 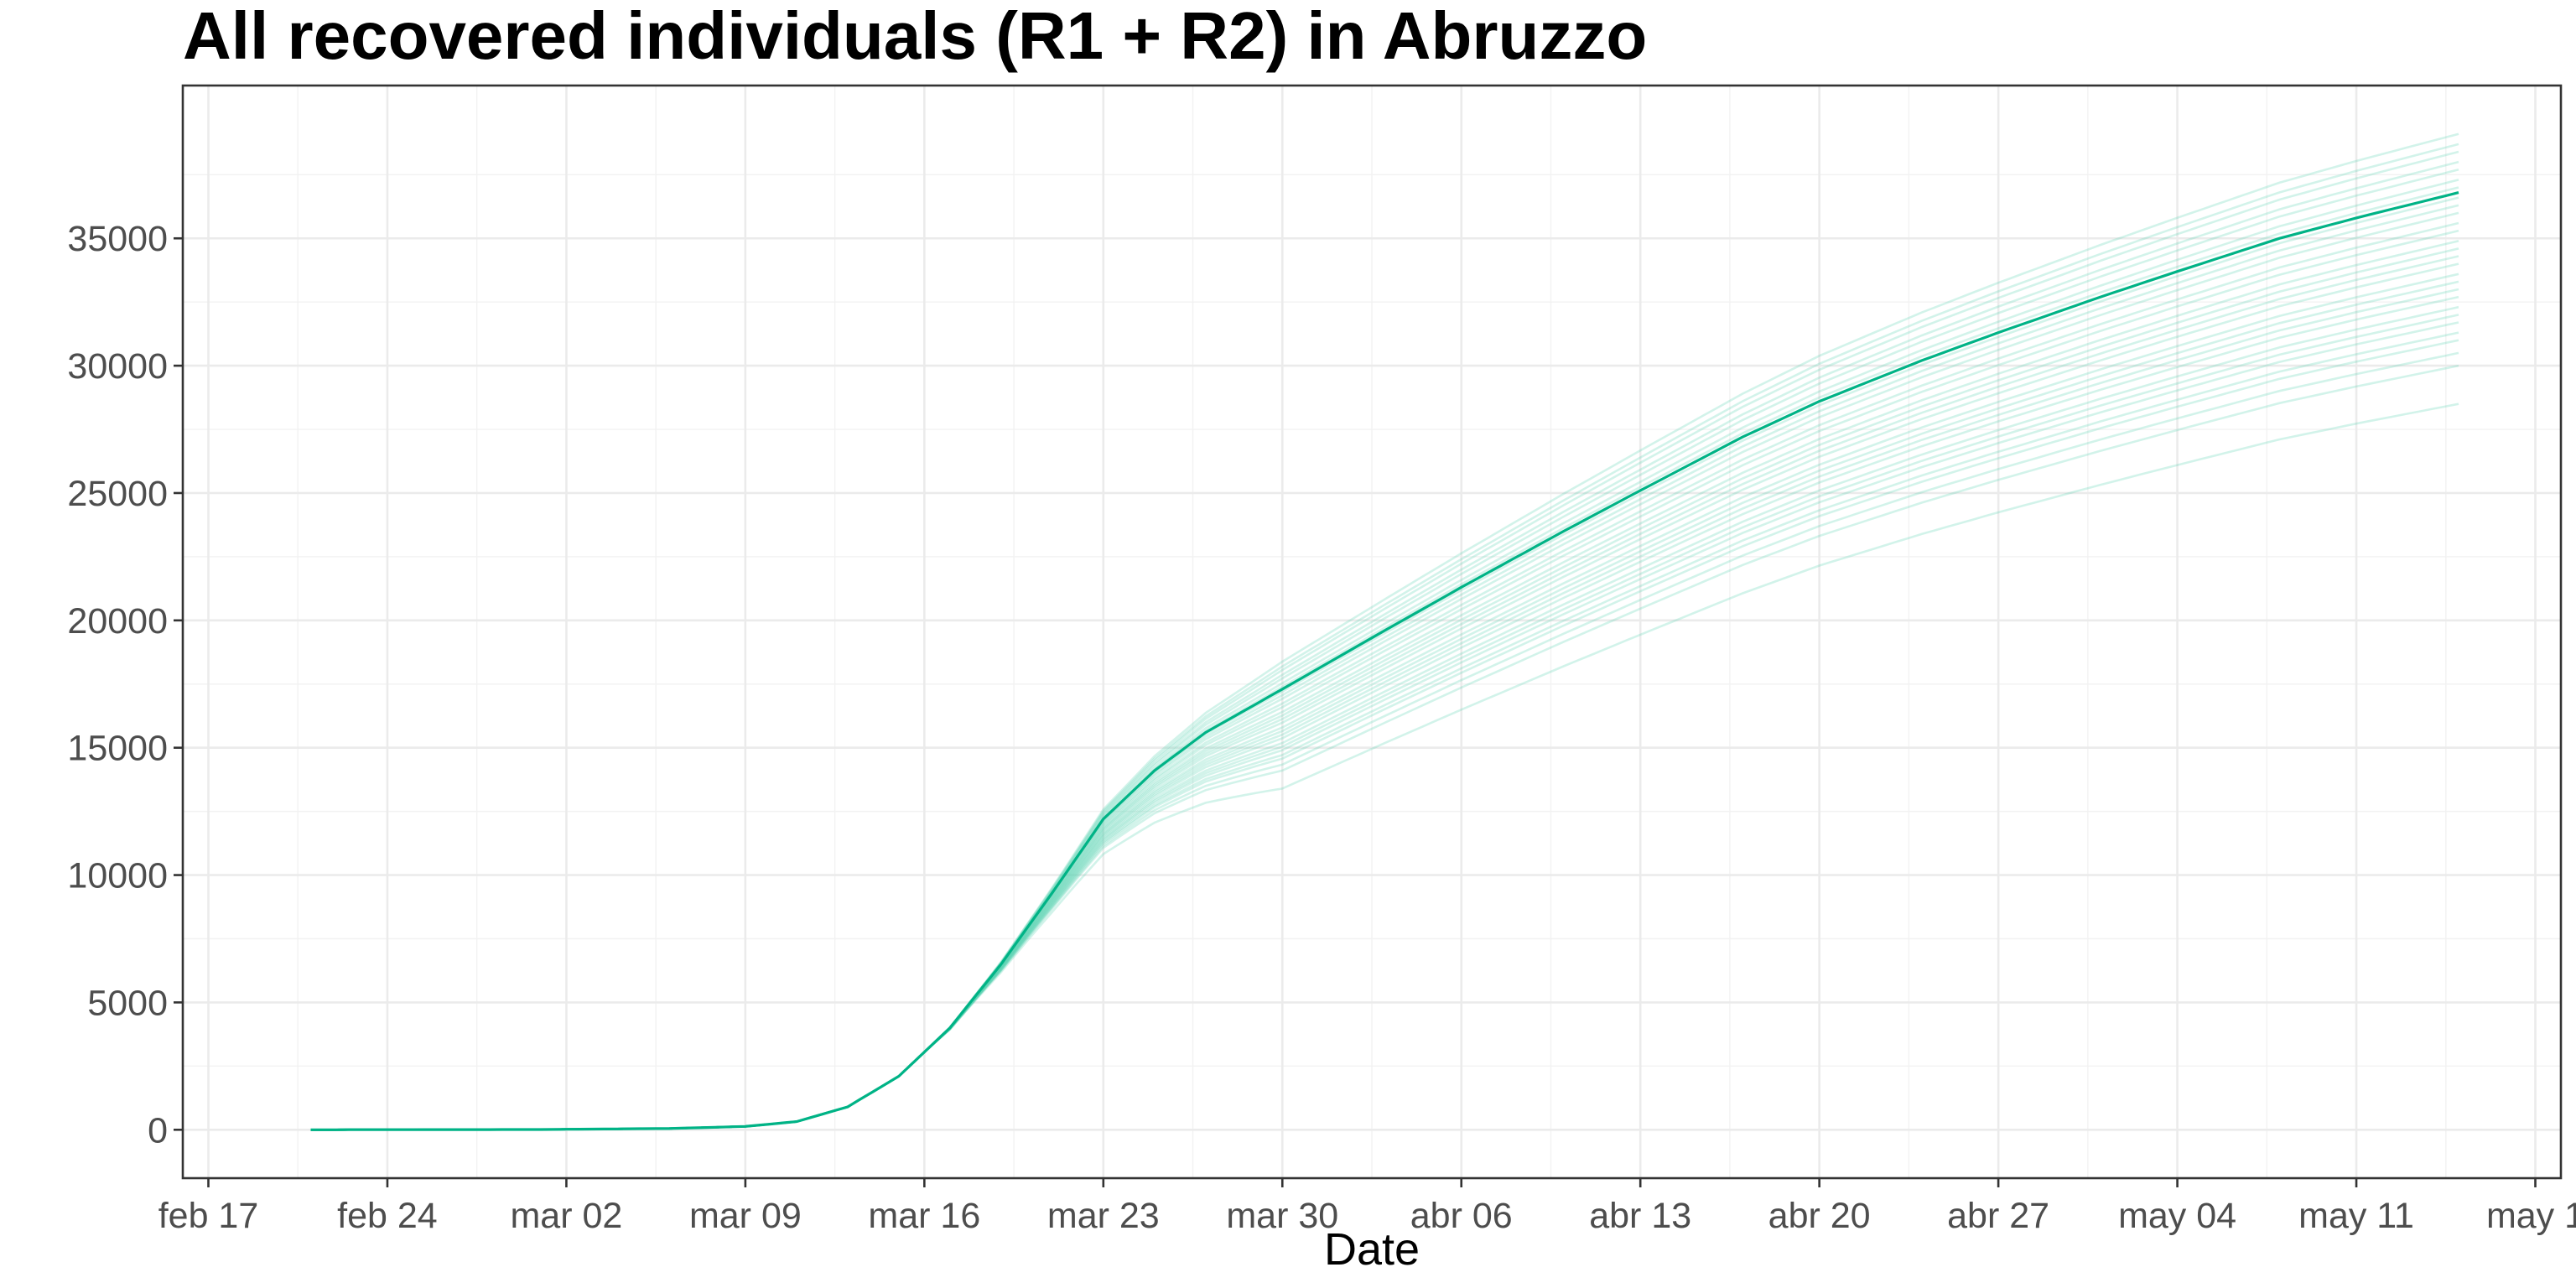 I want to click on x-tick-label: abr 13, so click(x=1640, y=1216).